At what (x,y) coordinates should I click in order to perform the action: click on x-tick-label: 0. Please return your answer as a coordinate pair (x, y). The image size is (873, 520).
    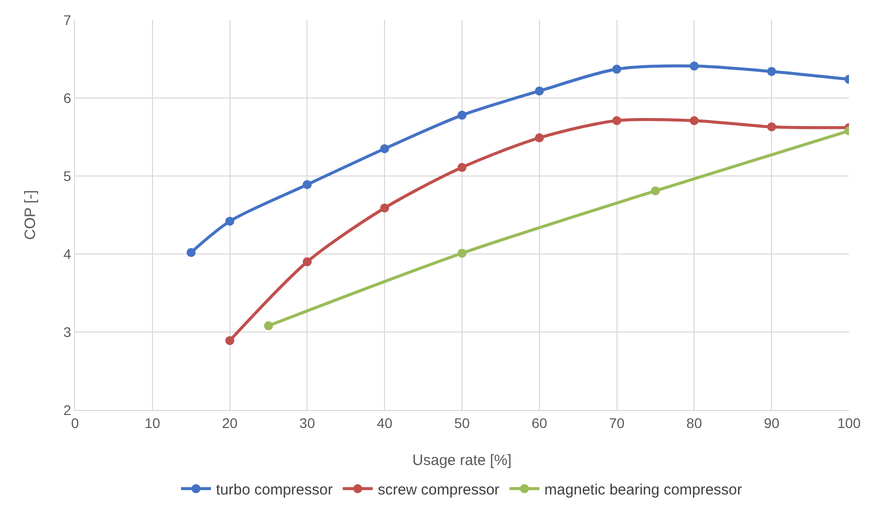
    Looking at the image, I should click on (75, 422).